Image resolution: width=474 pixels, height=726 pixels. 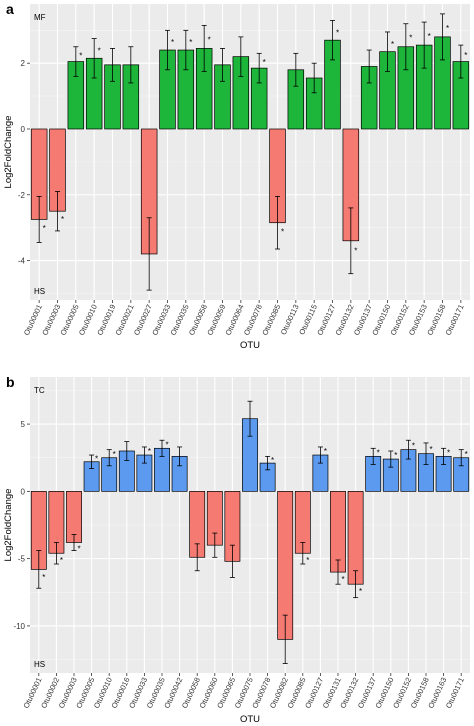 What do you see at coordinates (40, 17) in the screenshot?
I see `group-label-top: MF` at bounding box center [40, 17].